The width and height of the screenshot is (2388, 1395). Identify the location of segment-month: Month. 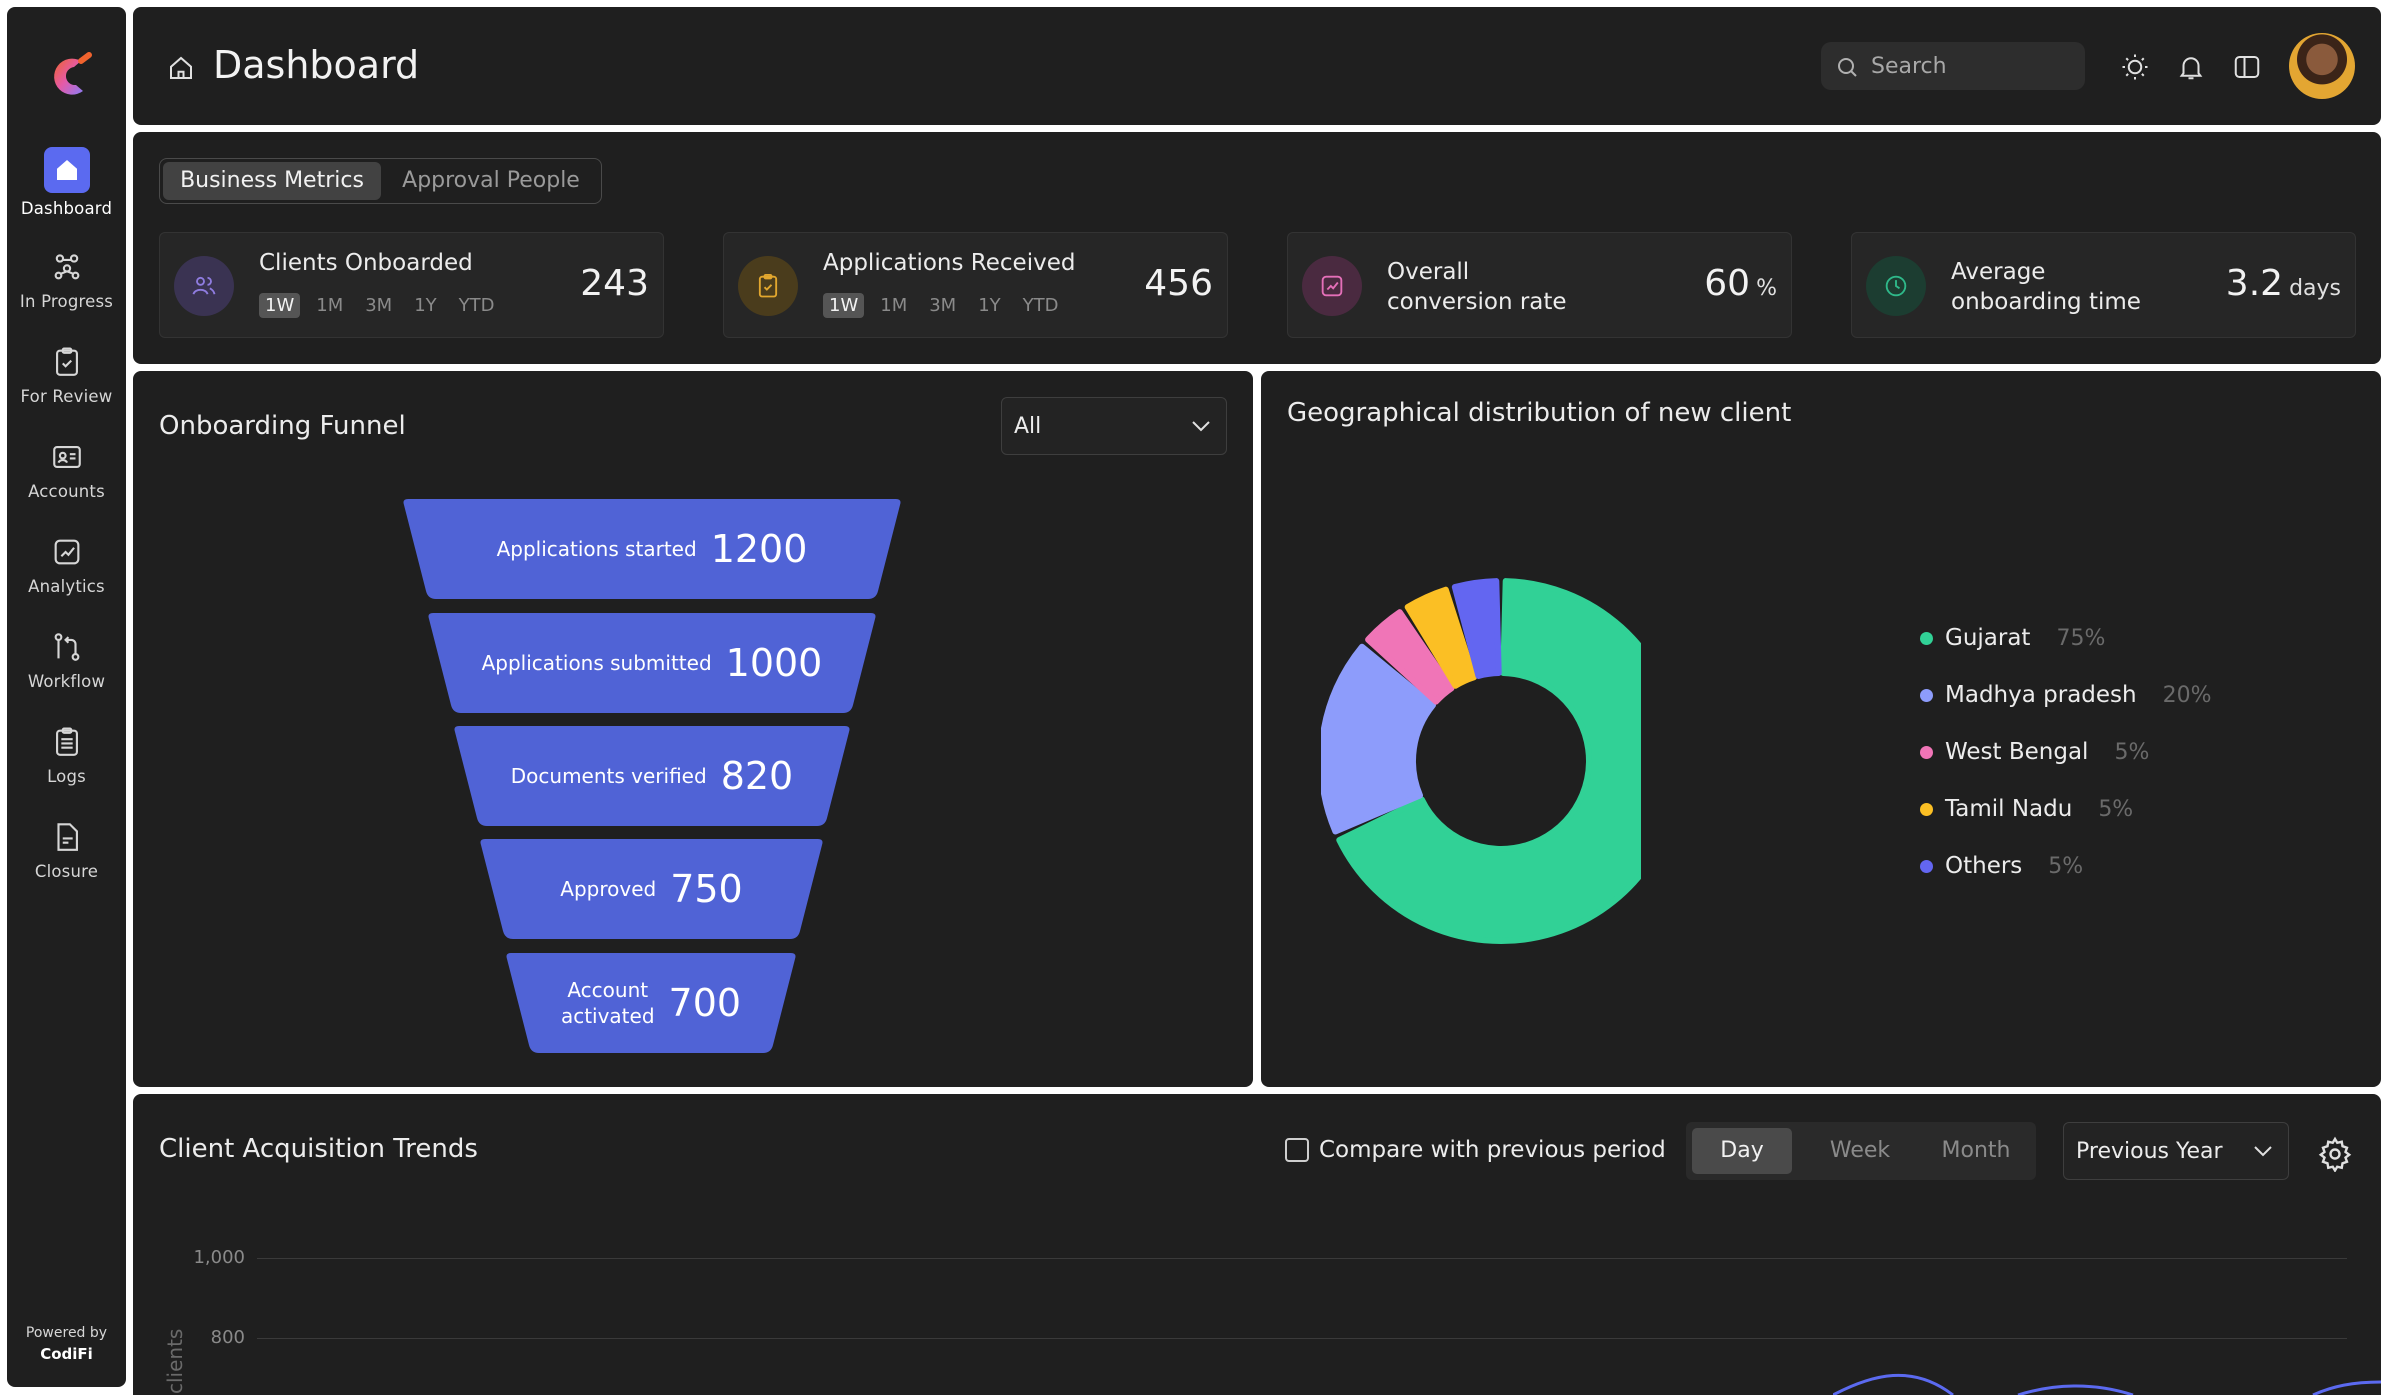
(1976, 1150).